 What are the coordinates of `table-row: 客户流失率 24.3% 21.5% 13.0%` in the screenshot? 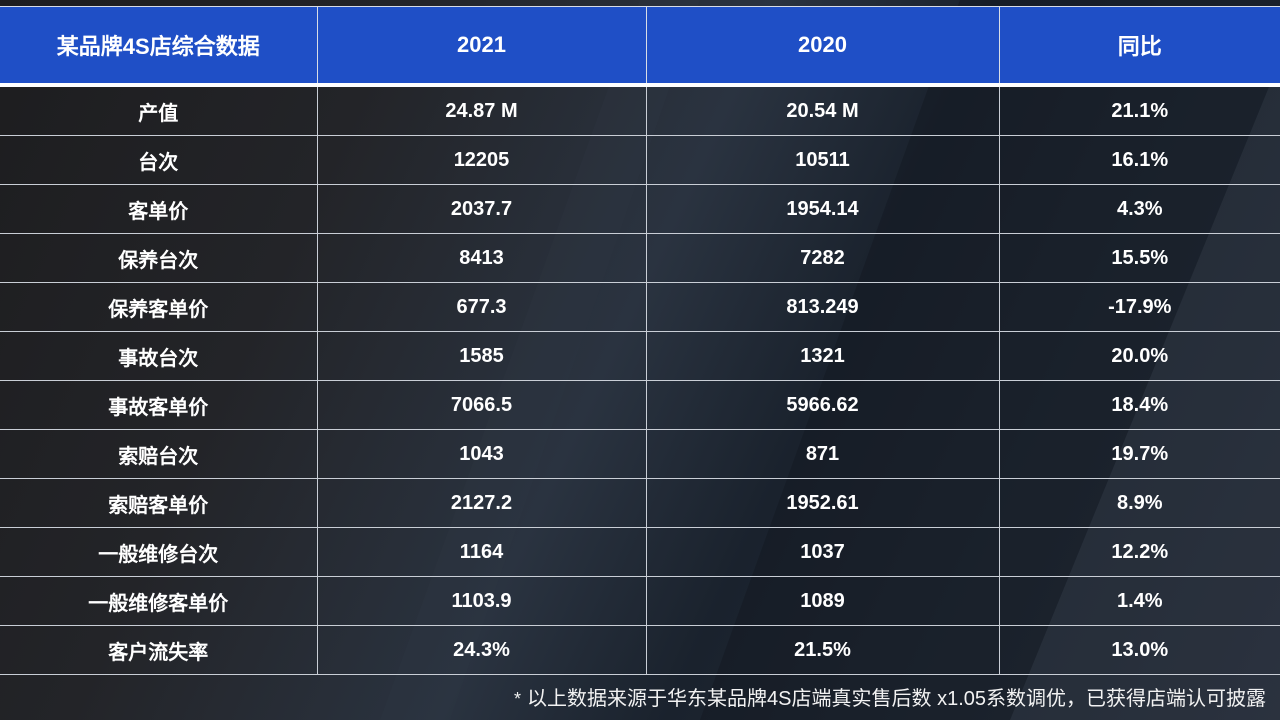 It's located at (640, 650).